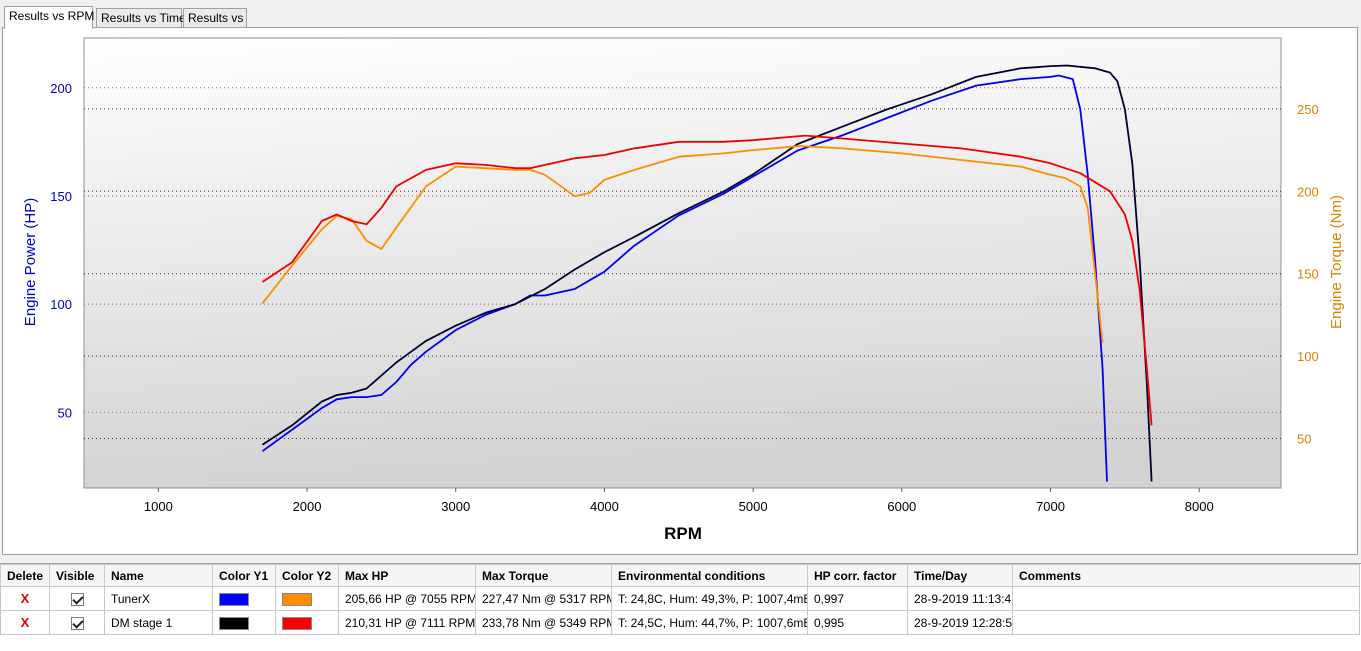 The image size is (1361, 651). I want to click on x-tick-label: 4000, so click(604, 506).